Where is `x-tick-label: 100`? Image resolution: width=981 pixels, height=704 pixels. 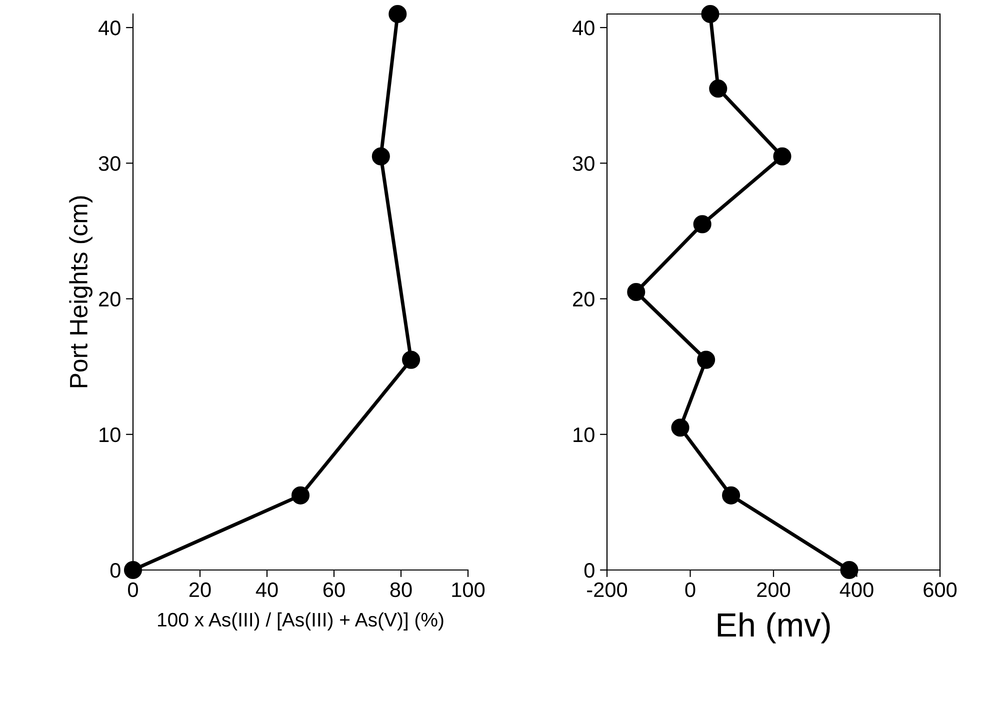
x-tick-label: 100 is located at coordinates (468, 590).